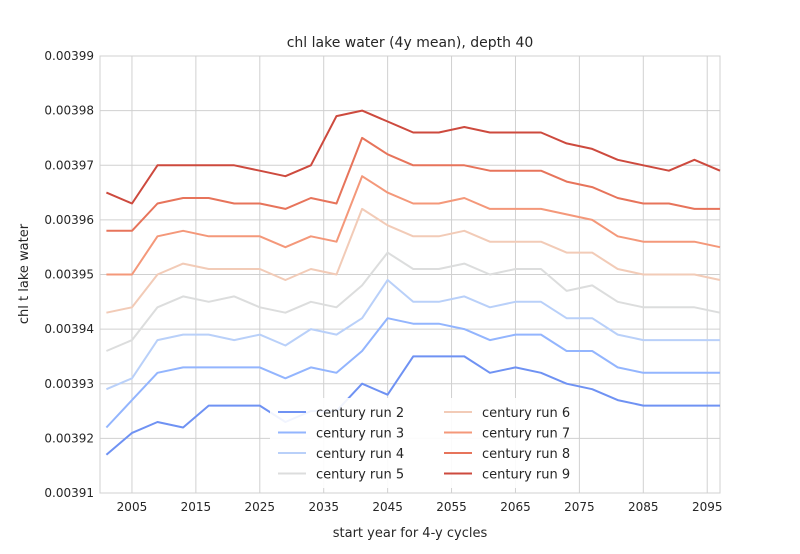  Describe the element at coordinates (451, 507) in the screenshot. I see `x-tick-label: 2055` at that location.